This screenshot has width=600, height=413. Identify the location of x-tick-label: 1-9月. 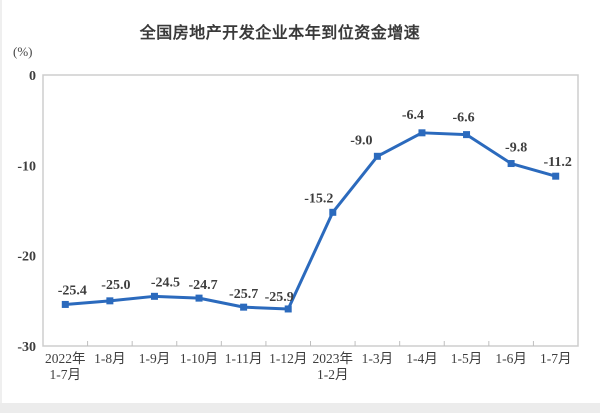
(155, 358).